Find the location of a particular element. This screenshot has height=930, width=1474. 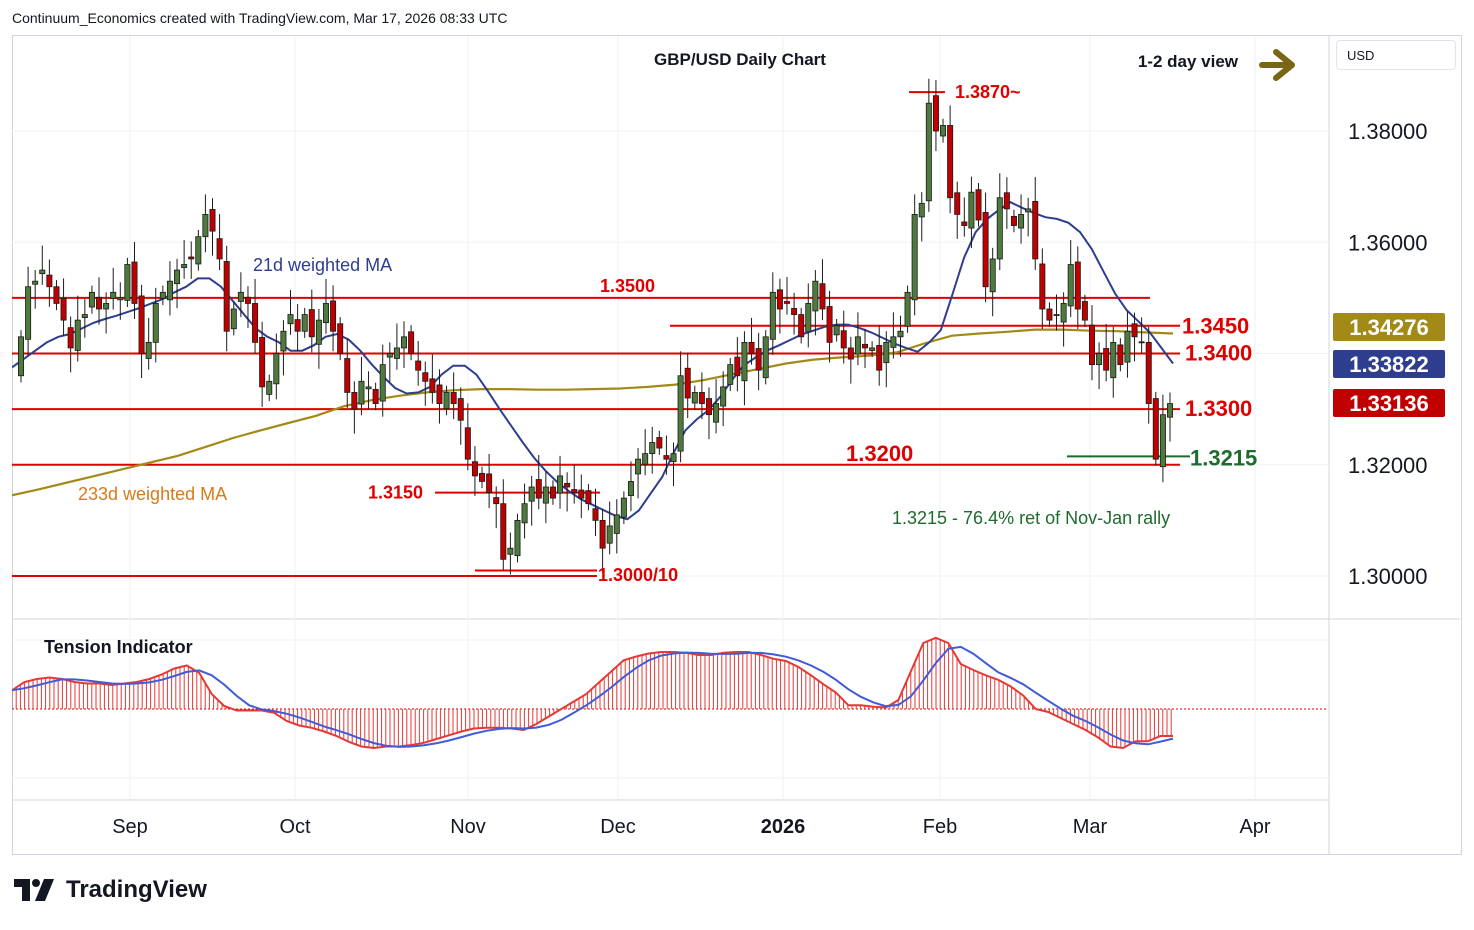

level-label: 1.3150 is located at coordinates (395, 493).